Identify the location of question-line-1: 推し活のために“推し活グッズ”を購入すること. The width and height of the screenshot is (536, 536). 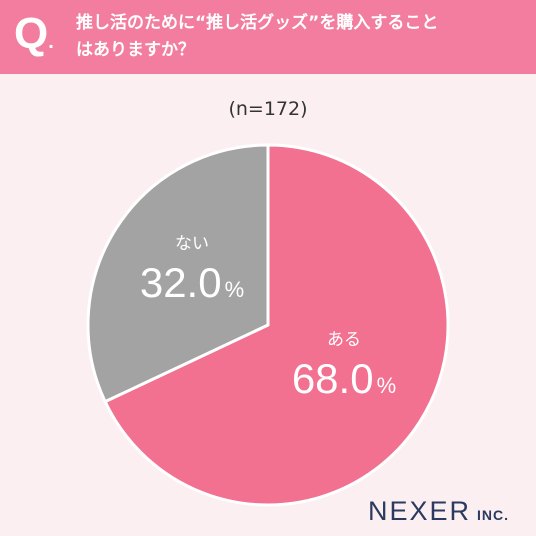
(257, 23).